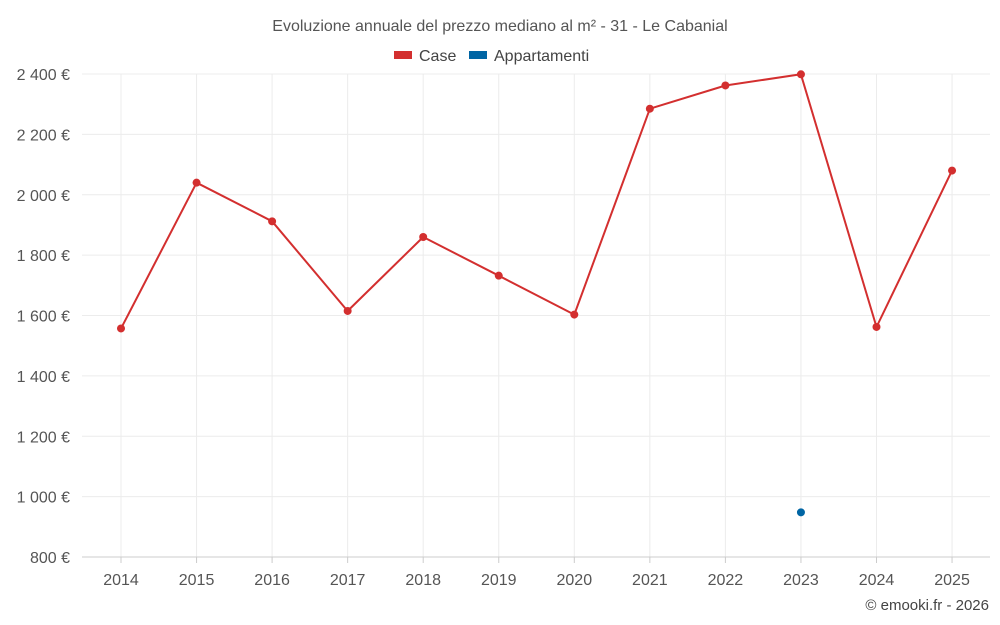  I want to click on x-tick-label: 2023, so click(801, 580).